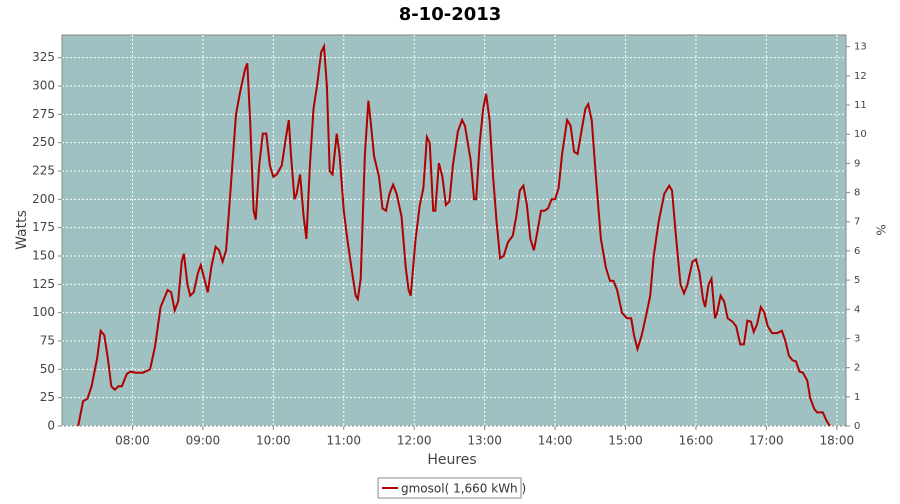  What do you see at coordinates (43, 114) in the screenshot?
I see `y-tick-label: 275` at bounding box center [43, 114].